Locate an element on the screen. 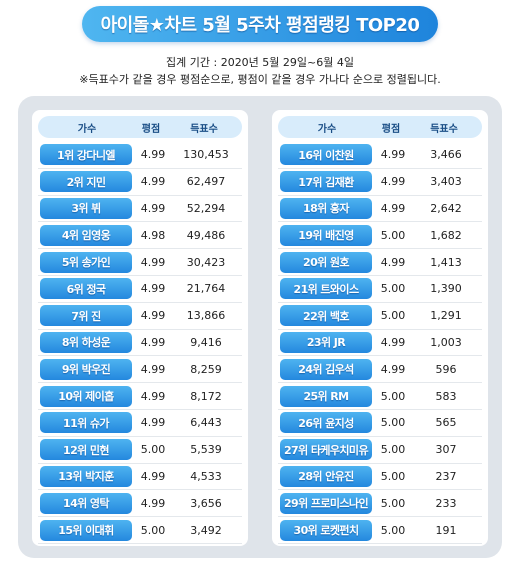 The image size is (520, 566). votes-cell: 237 is located at coordinates (446, 476).